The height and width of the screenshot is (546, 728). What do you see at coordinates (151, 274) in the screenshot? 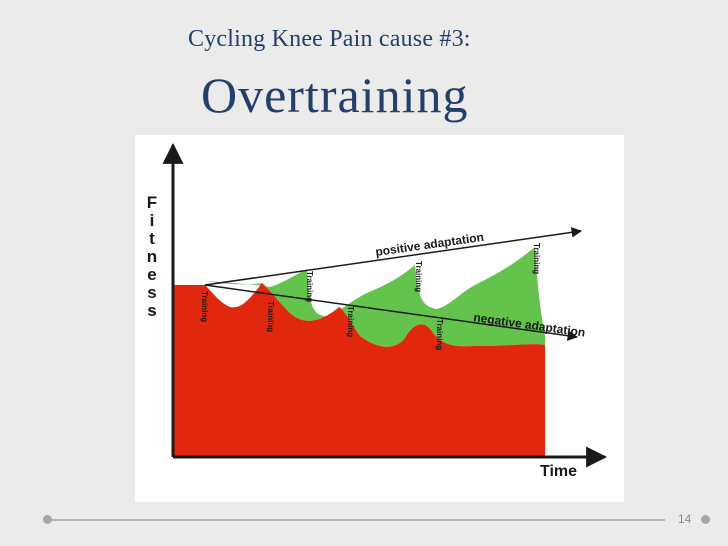
I see `y-axis-label-letter: e` at bounding box center [151, 274].